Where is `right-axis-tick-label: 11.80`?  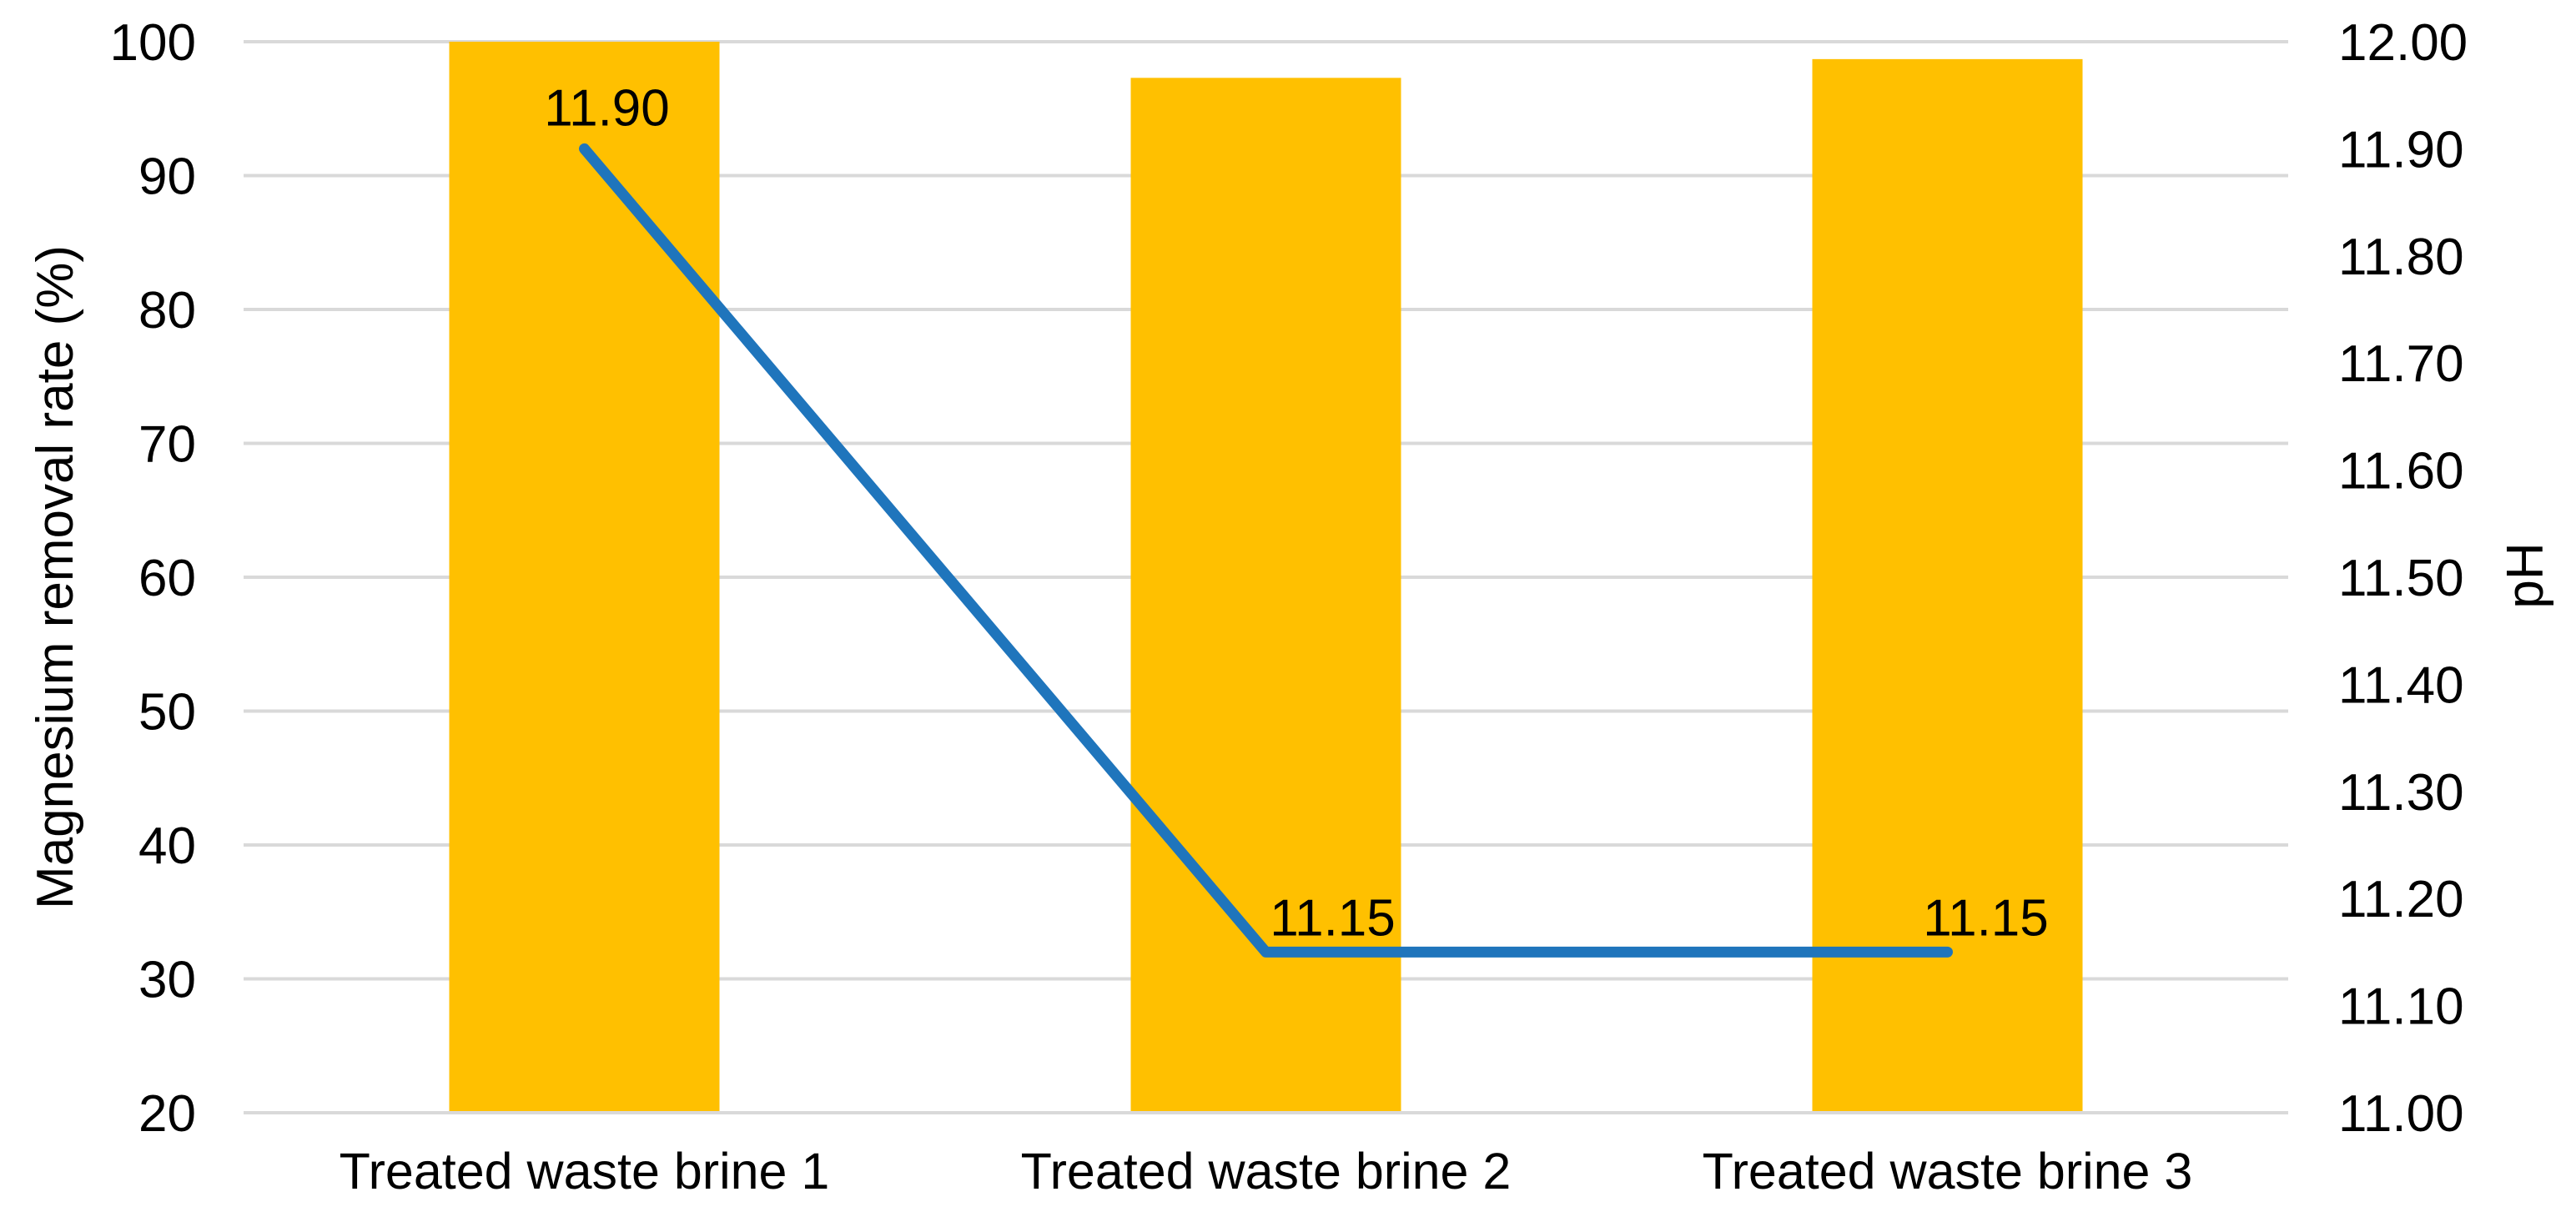 right-axis-tick-label: 11.80 is located at coordinates (2401, 257).